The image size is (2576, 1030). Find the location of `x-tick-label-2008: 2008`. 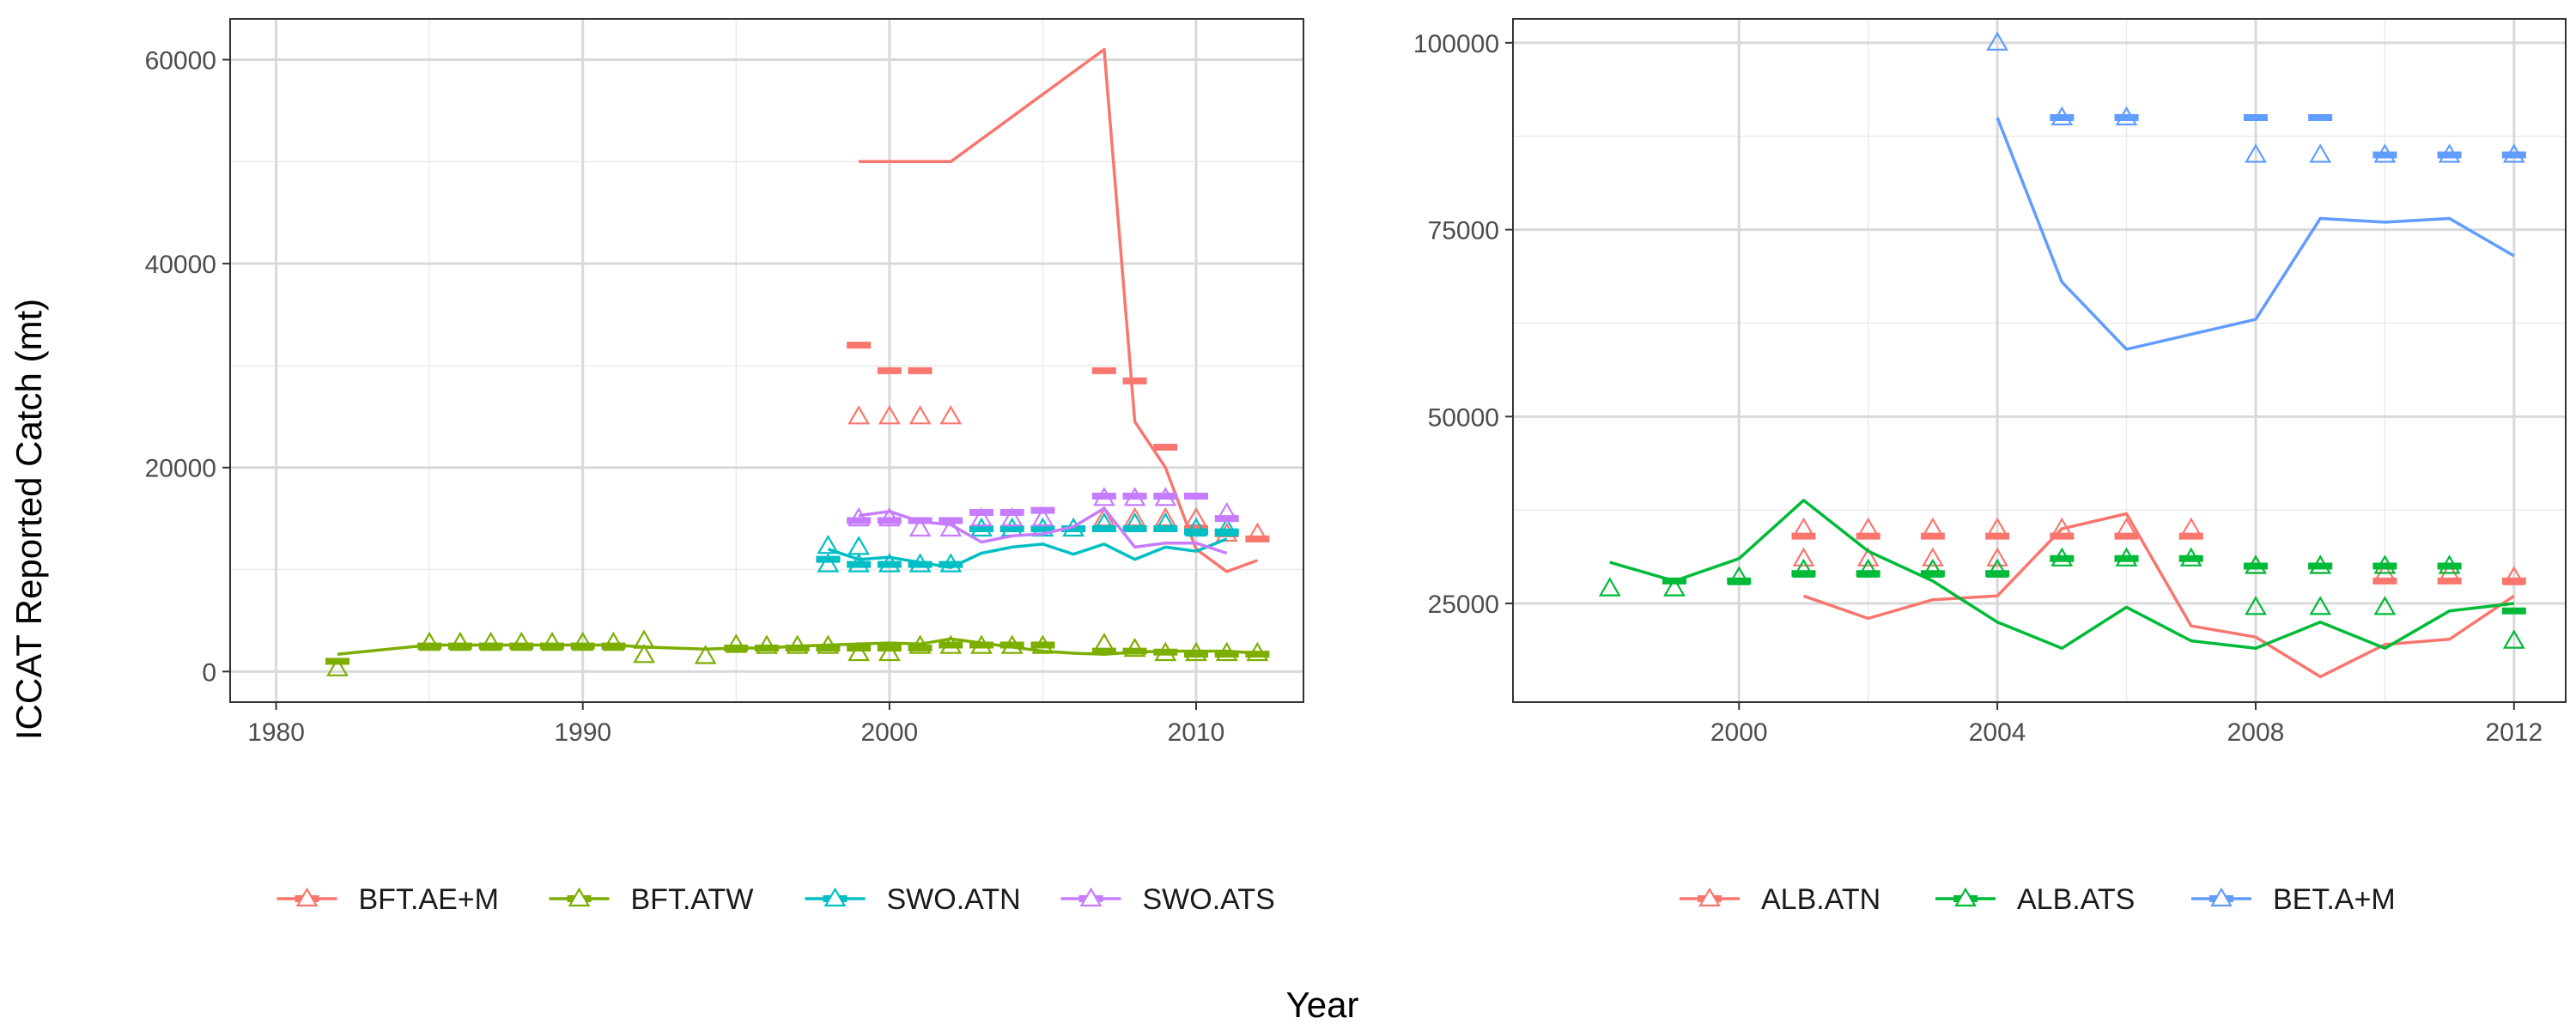

x-tick-label-2008: 2008 is located at coordinates (2256, 732).